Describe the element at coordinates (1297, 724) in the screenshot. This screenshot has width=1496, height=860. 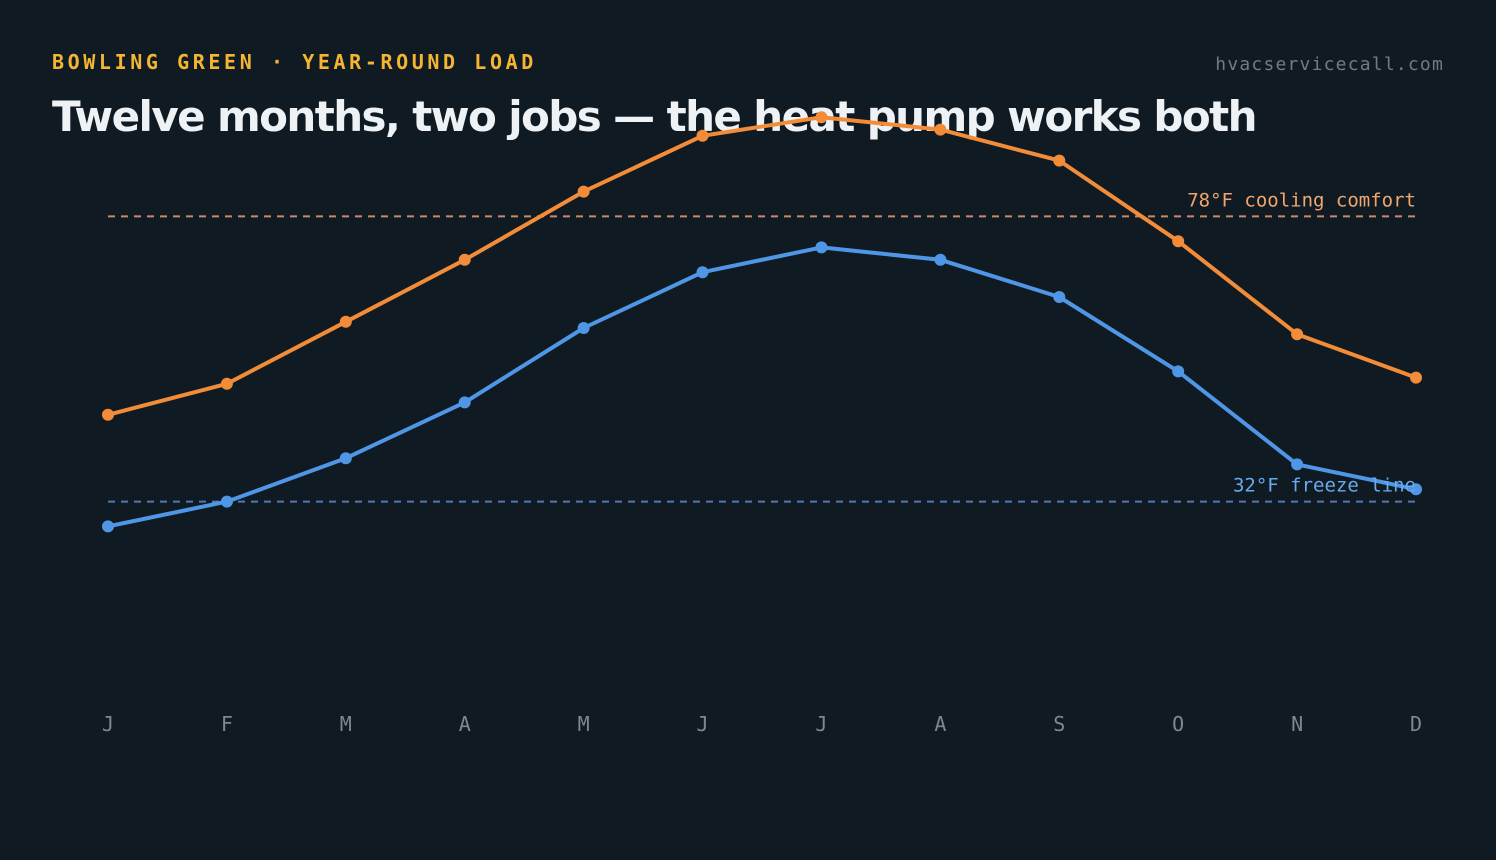
I see `x-tick-label: N` at that location.